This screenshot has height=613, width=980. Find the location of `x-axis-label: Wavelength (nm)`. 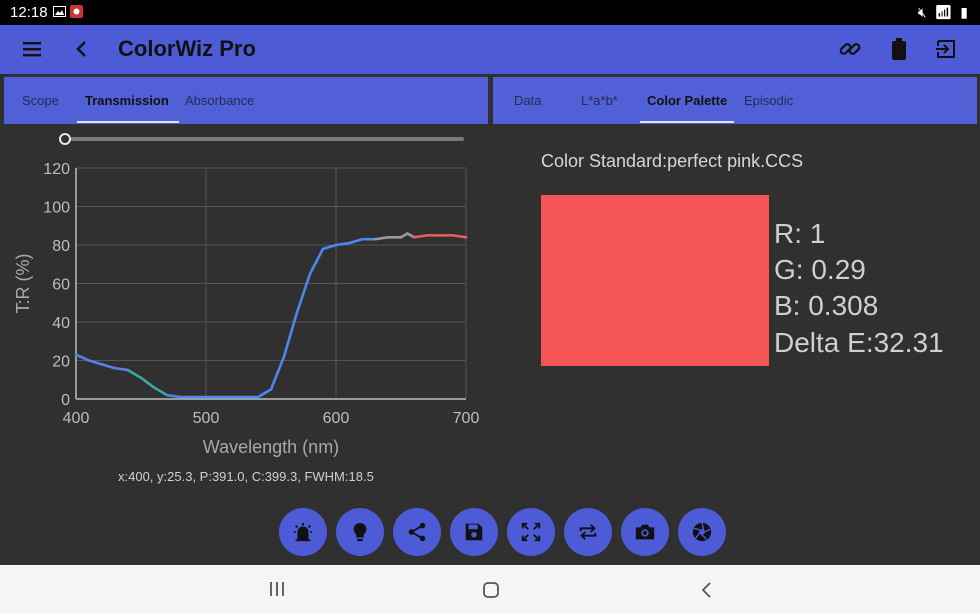

x-axis-label: Wavelength (nm) is located at coordinates (271, 447).